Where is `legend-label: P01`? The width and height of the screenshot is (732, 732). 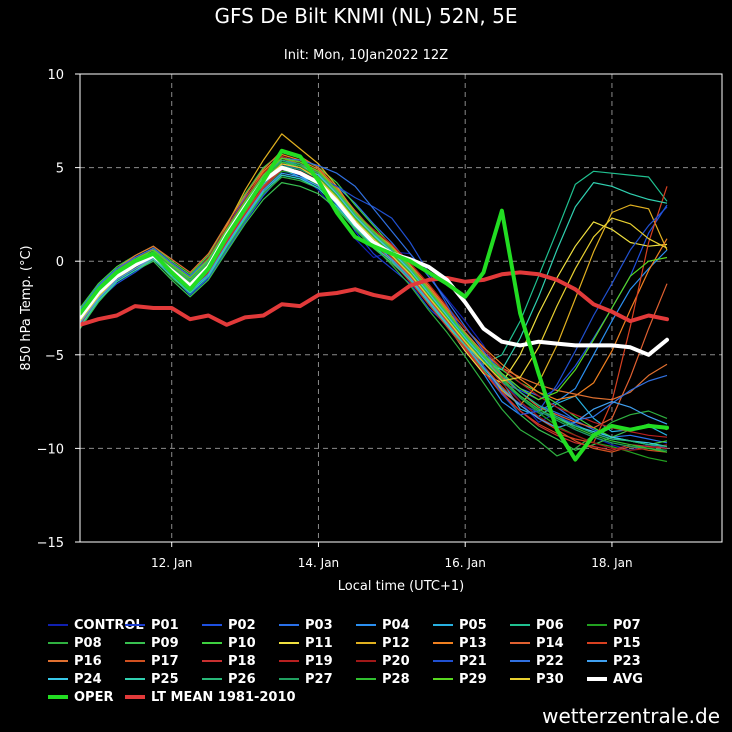
legend-label: P01 is located at coordinates (165, 625).